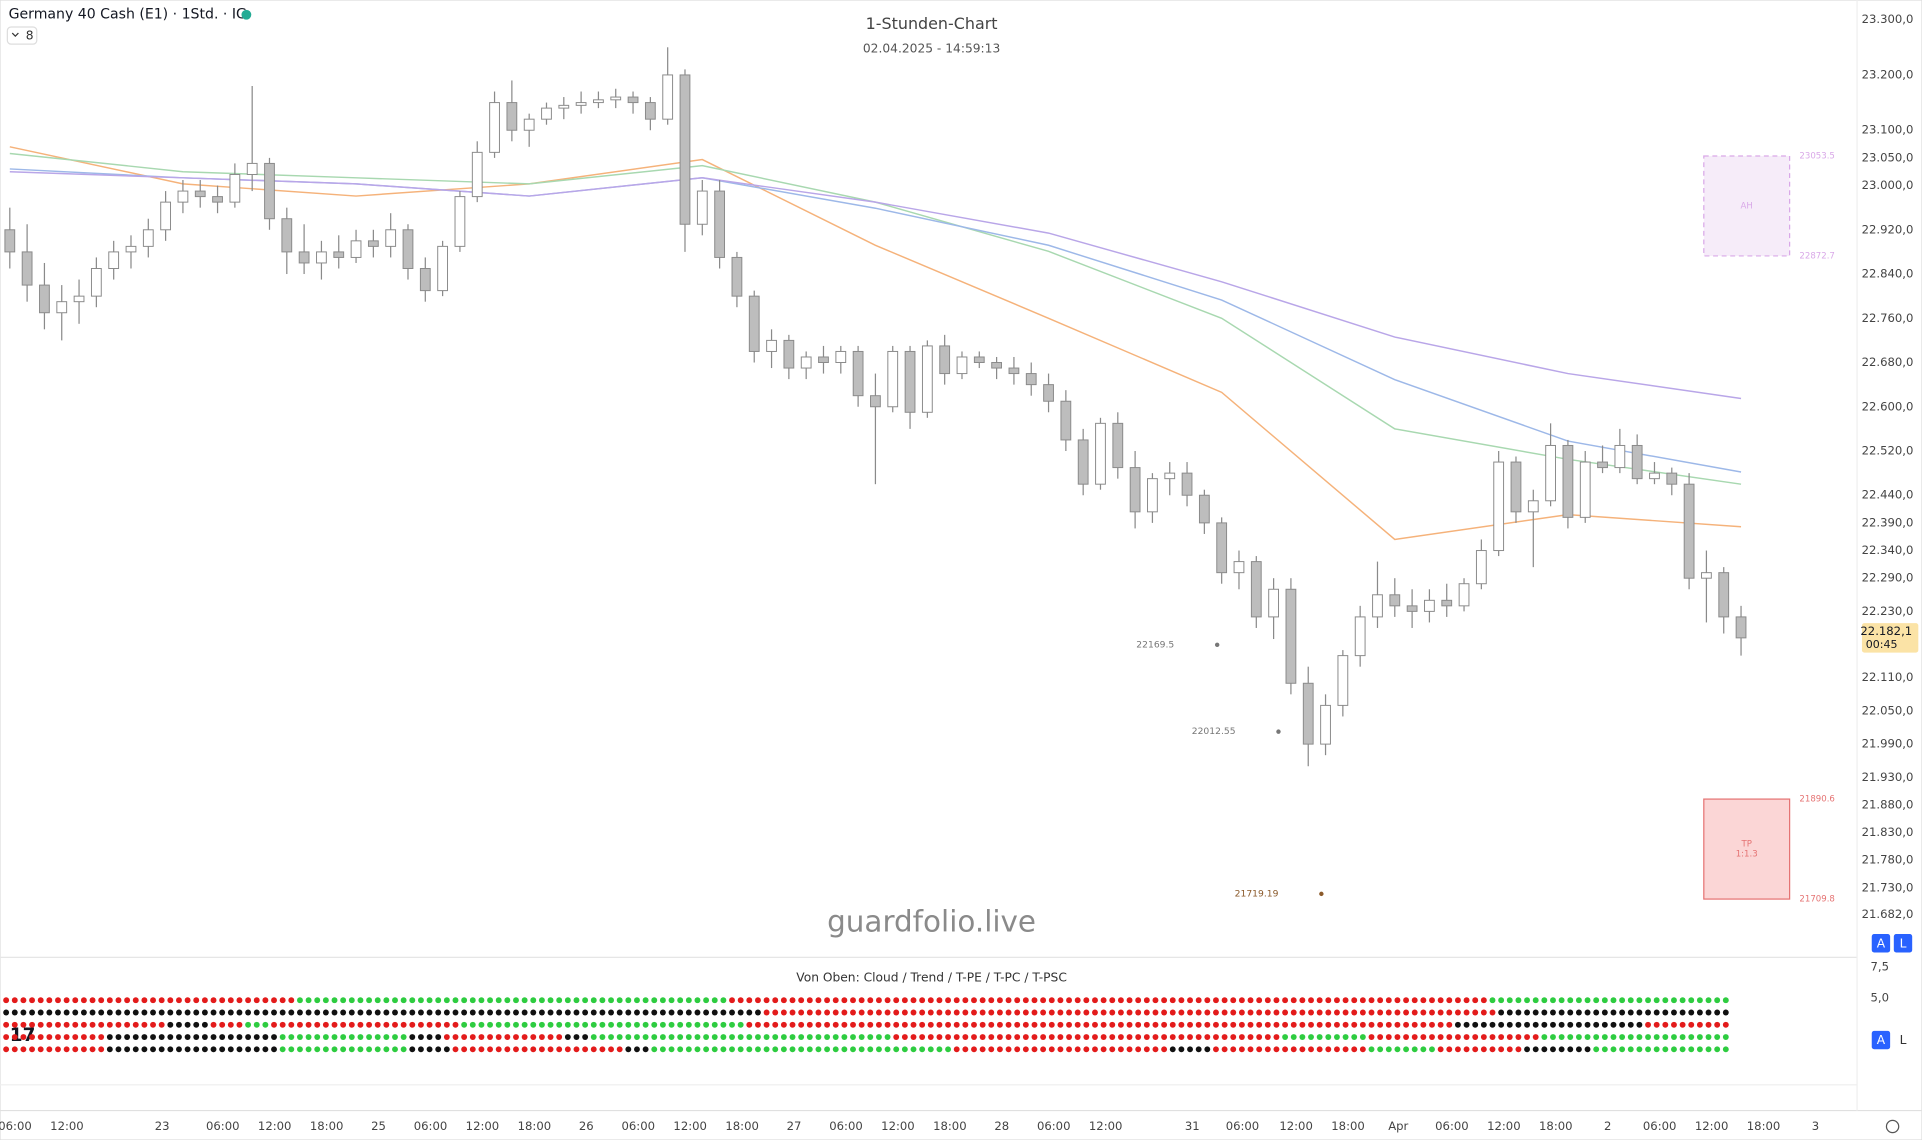 The height and width of the screenshot is (1140, 1922). Describe the element at coordinates (30, 36) in the screenshot. I see `indicator-count: 8` at that location.